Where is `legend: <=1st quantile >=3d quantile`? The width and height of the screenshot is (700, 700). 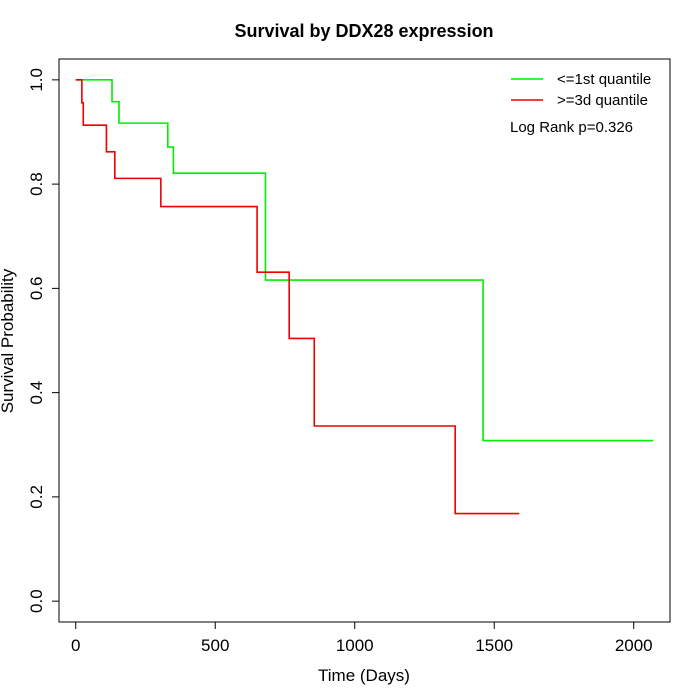
legend: <=1st quantile >=3d quantile is located at coordinates (581, 90).